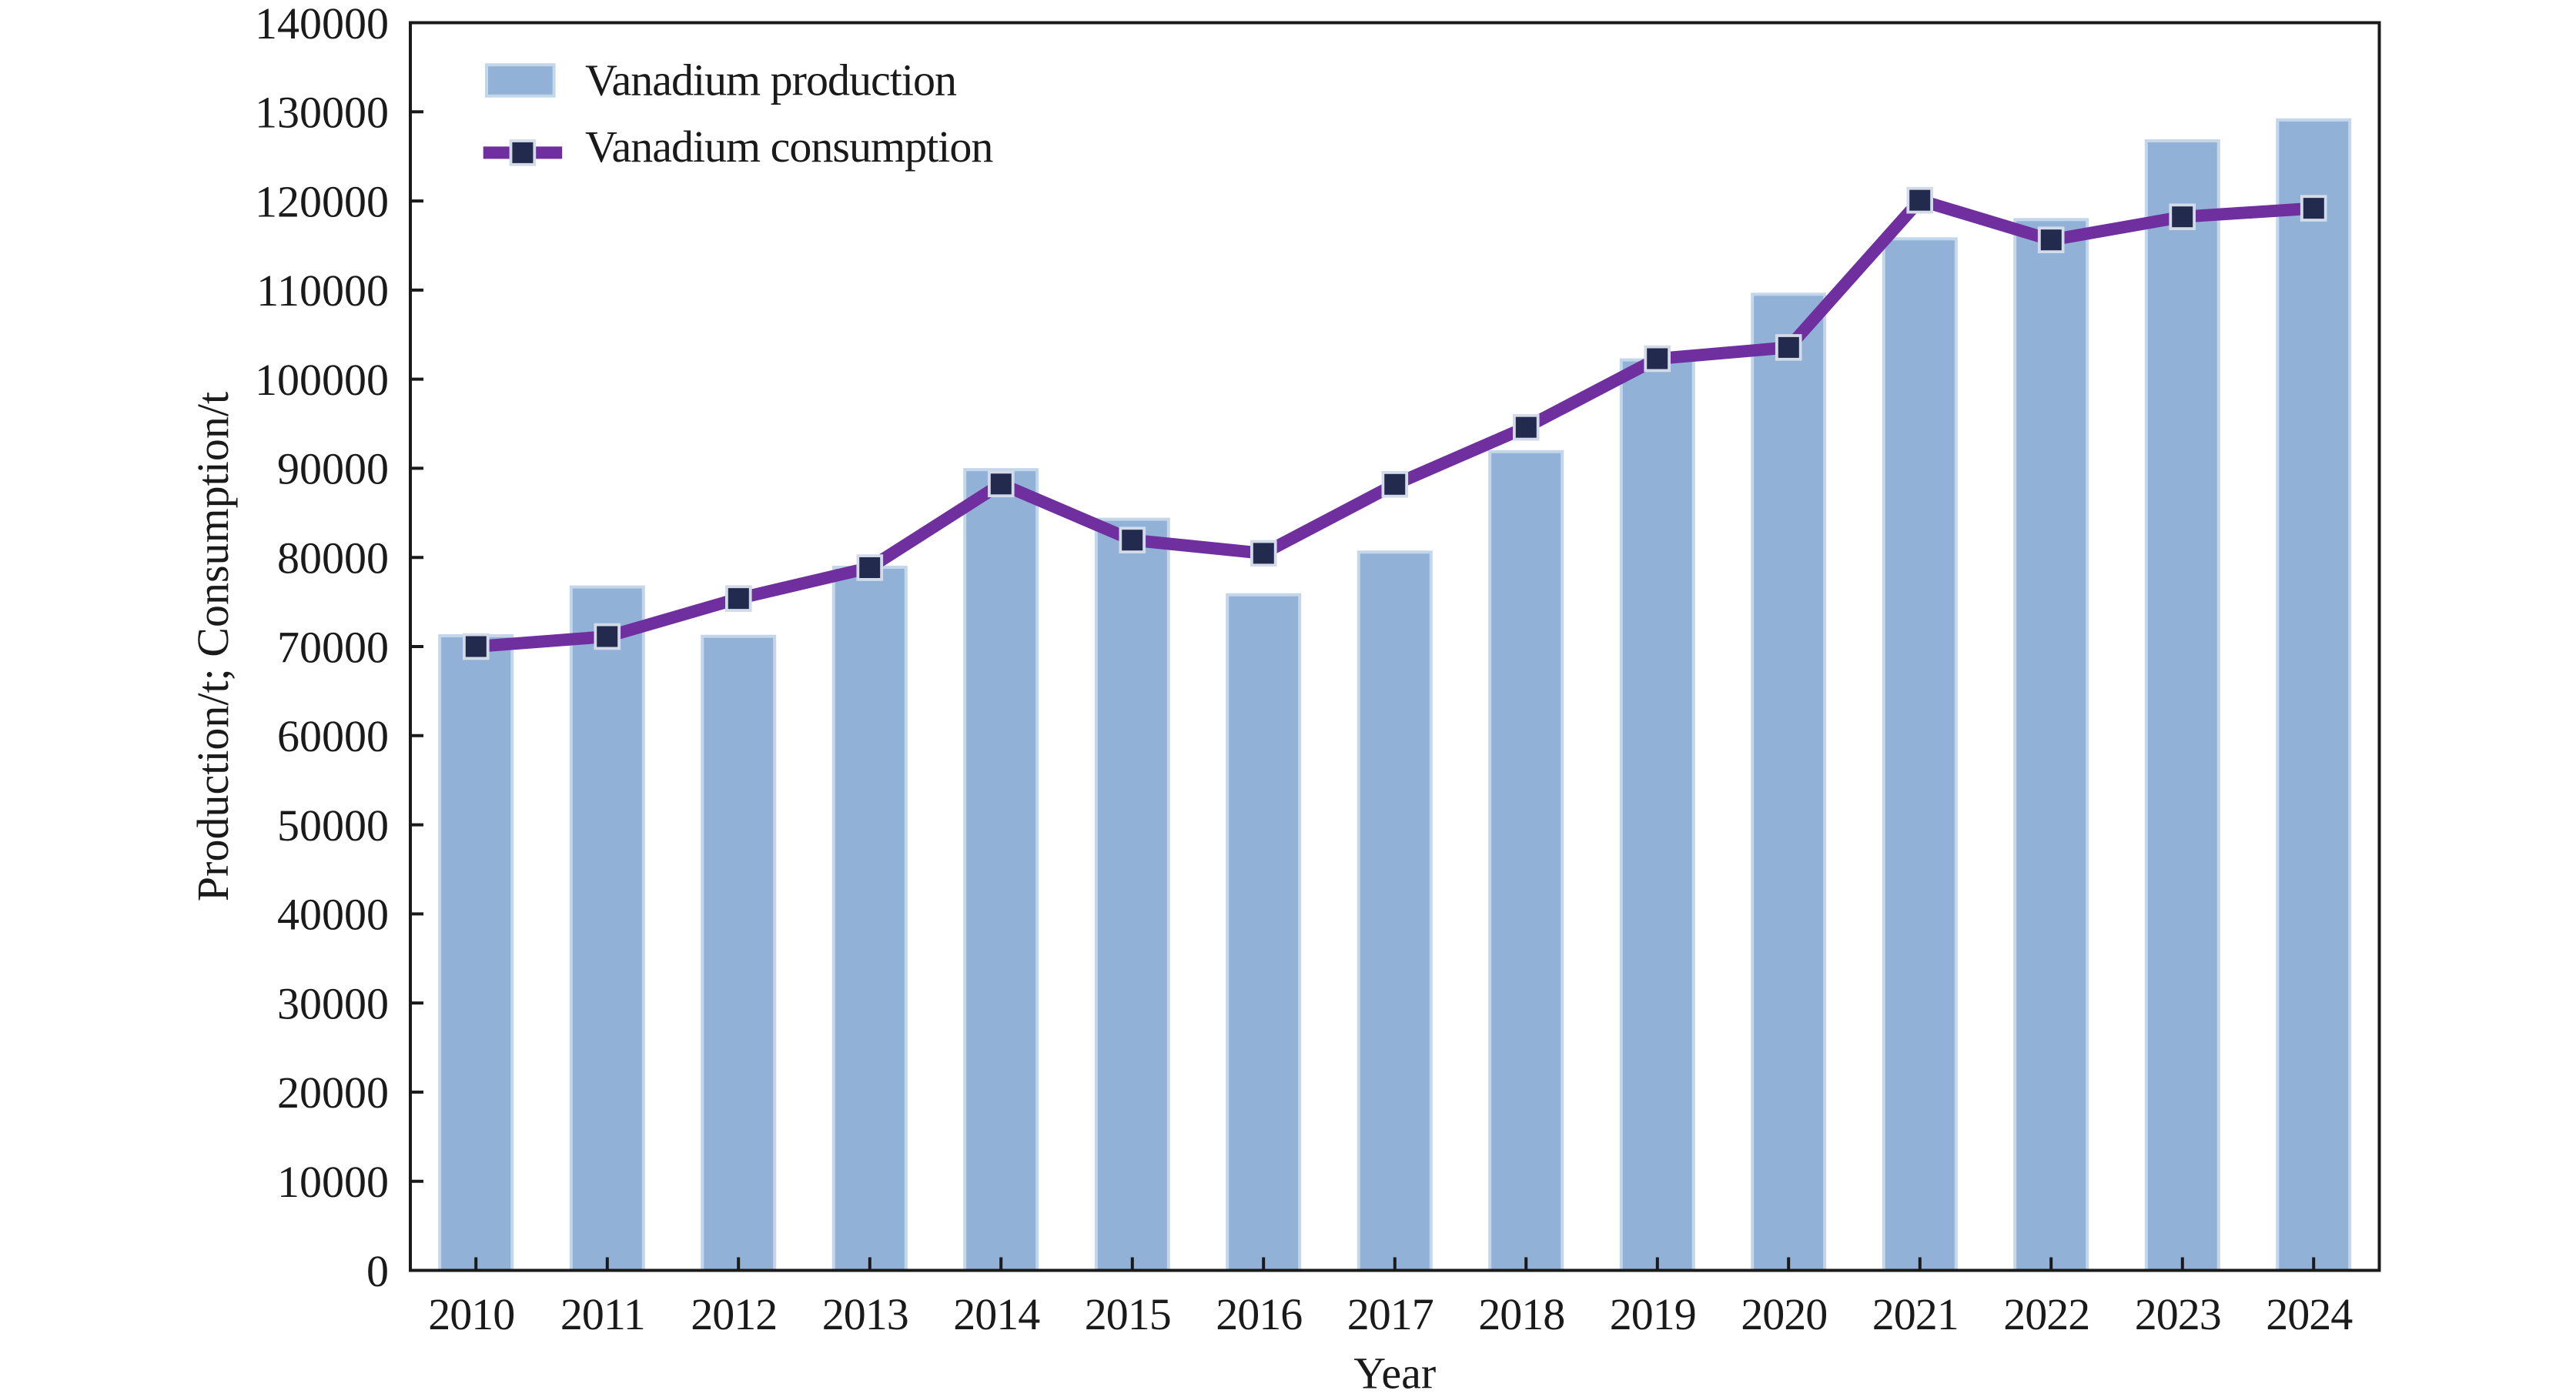  I want to click on svg-text: 120000, so click(322, 201).